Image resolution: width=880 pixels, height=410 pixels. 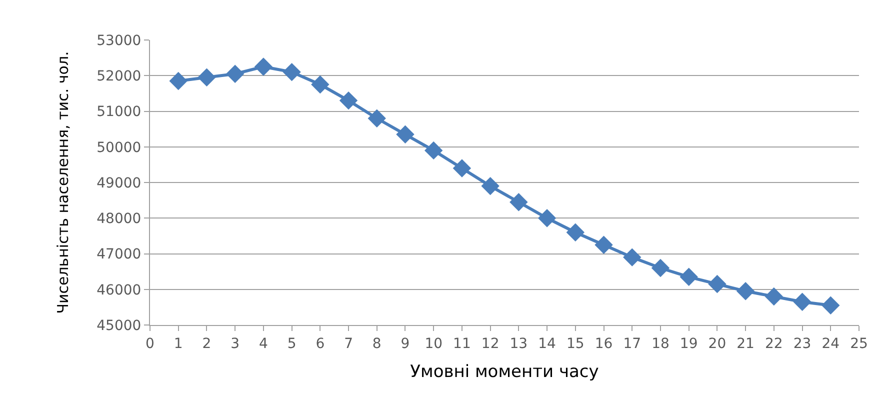 I want to click on x-tick-label: 25, so click(x=859, y=344).